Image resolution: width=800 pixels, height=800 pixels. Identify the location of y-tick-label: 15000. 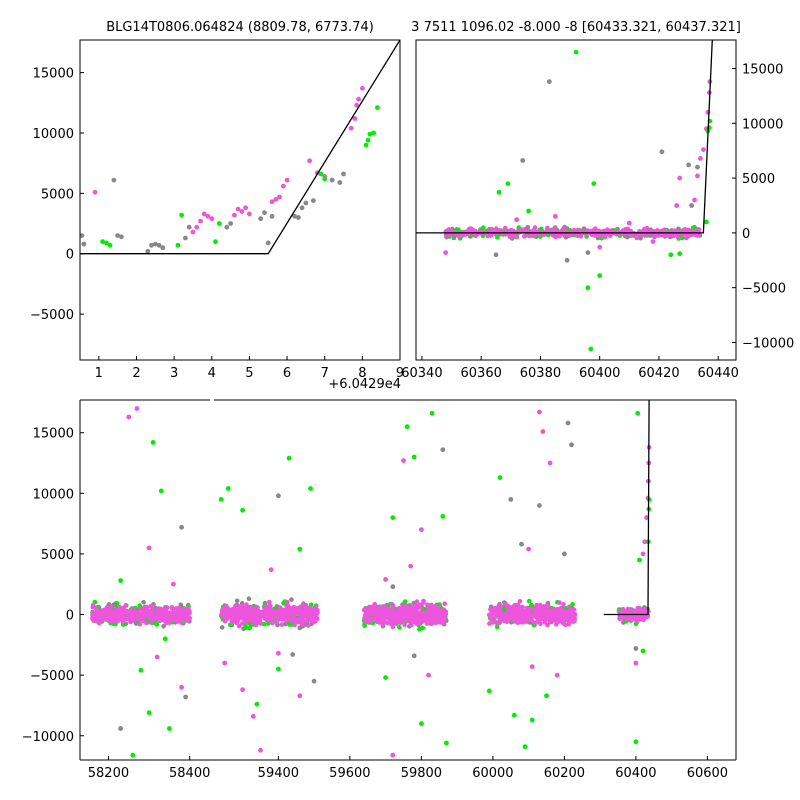
(53, 74).